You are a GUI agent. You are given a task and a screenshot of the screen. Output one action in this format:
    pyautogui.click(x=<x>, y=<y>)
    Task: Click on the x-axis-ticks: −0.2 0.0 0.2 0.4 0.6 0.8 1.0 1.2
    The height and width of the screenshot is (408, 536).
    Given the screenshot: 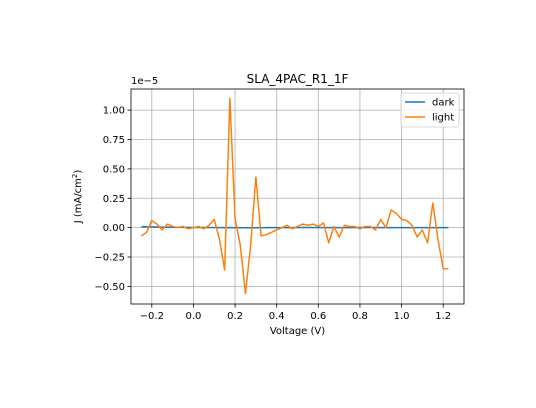 What is the action you would take?
    pyautogui.click(x=295, y=313)
    